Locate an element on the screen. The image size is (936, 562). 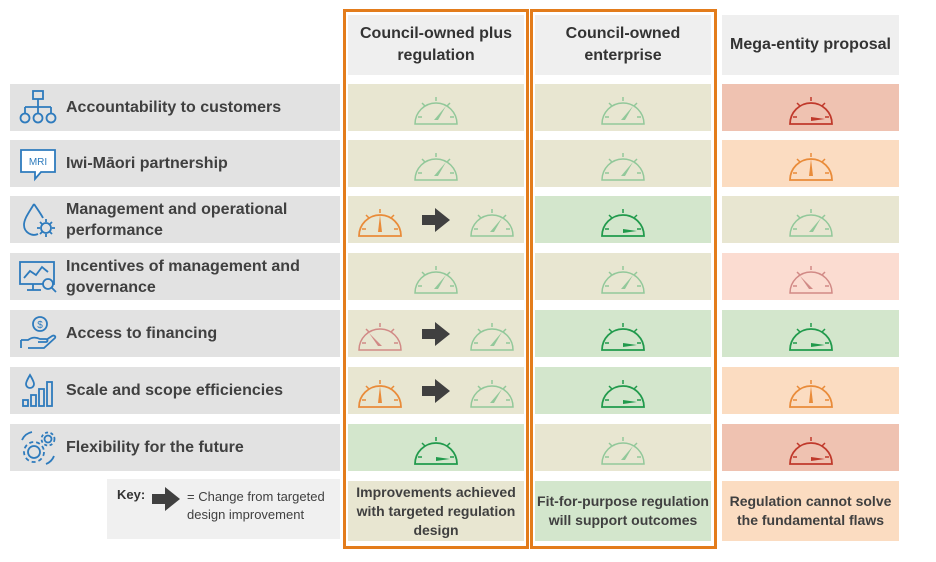
cell-r0-c1 is located at coordinates (436, 107).